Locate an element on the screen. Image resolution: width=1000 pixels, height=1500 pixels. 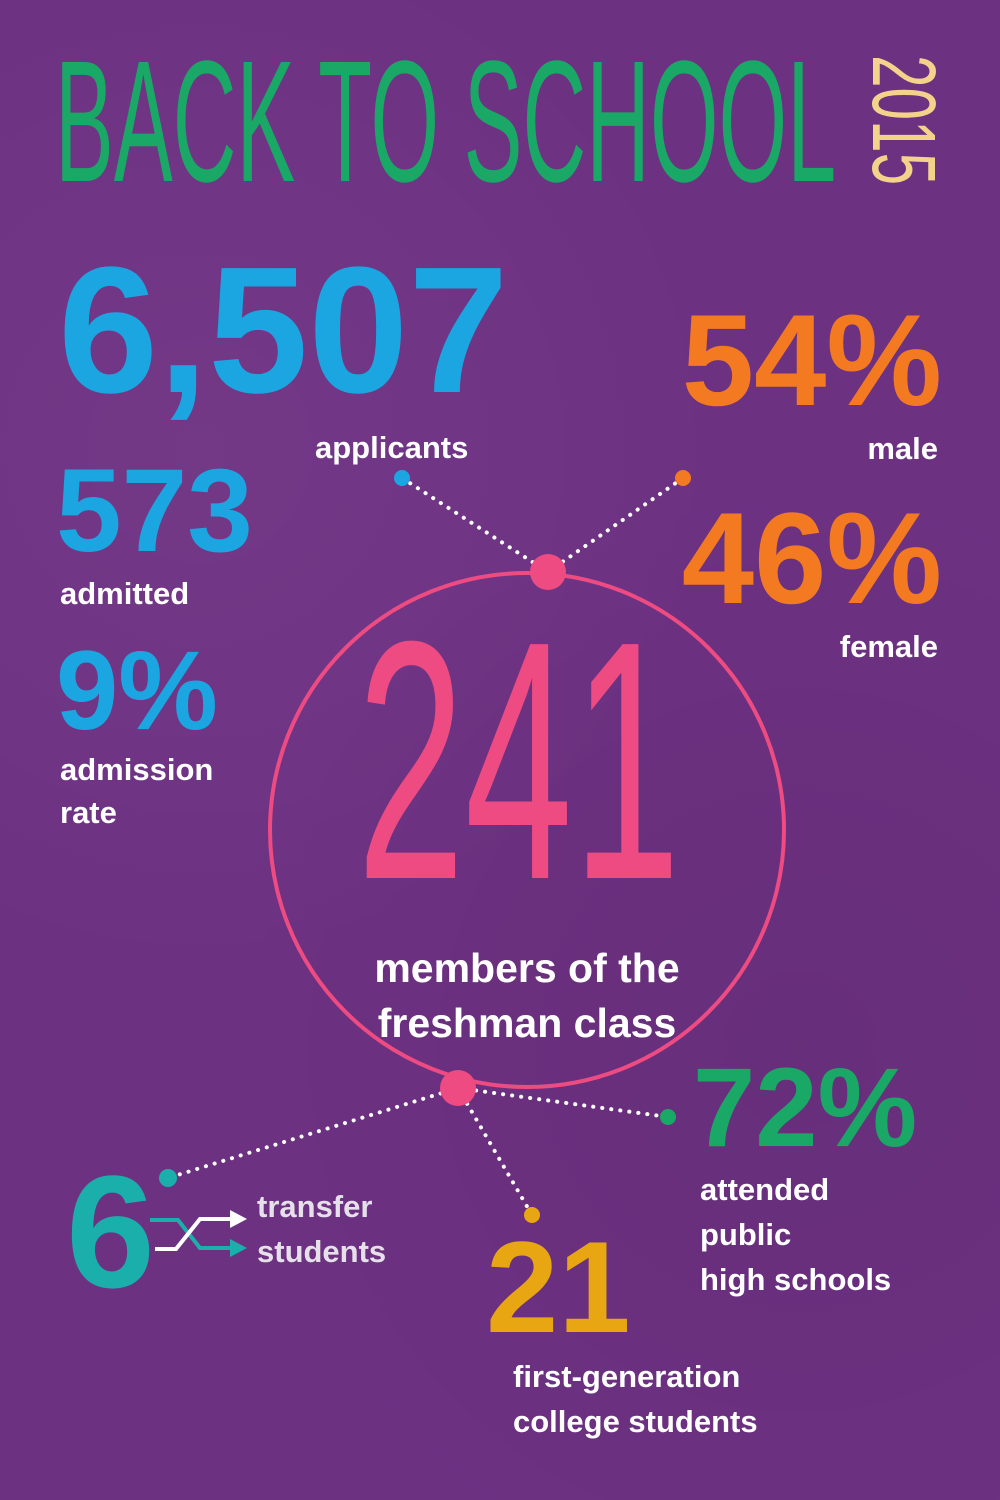
male-label: male is located at coordinates (902, 448).